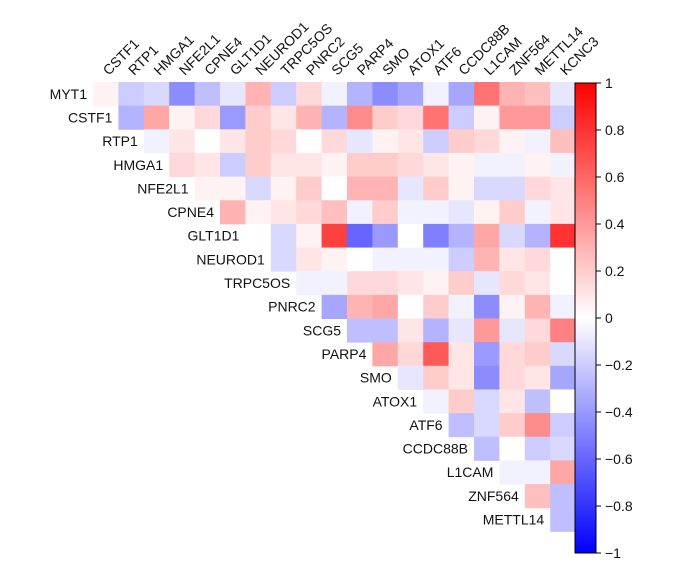  I want to click on colorbar-tick-label: −0.6, so click(619, 459).